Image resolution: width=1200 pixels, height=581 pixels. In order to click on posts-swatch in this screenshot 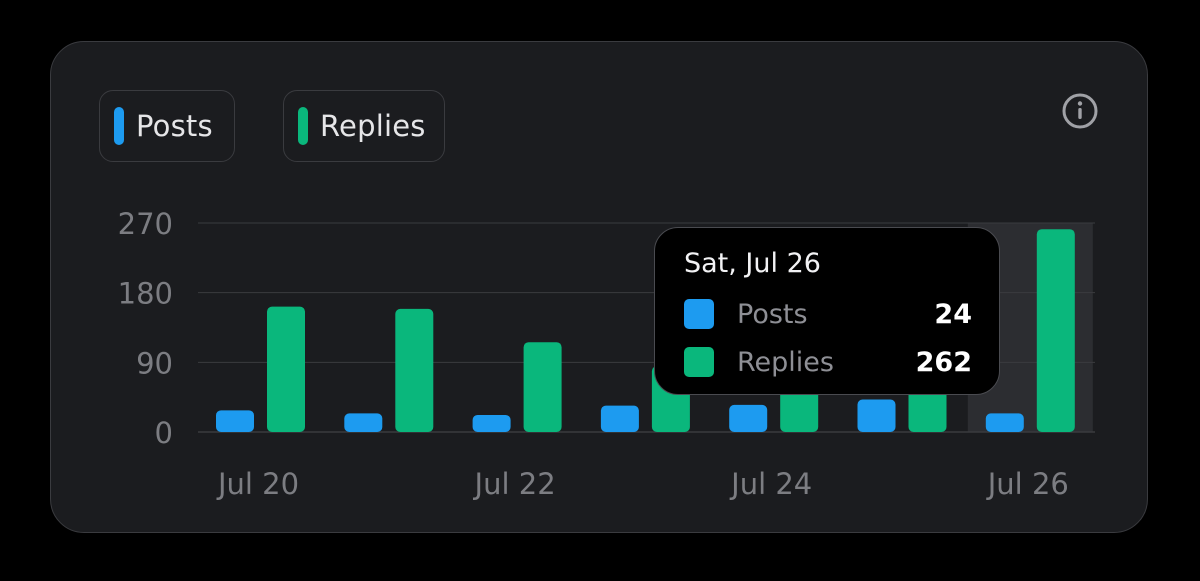, I will do `click(119, 126)`.